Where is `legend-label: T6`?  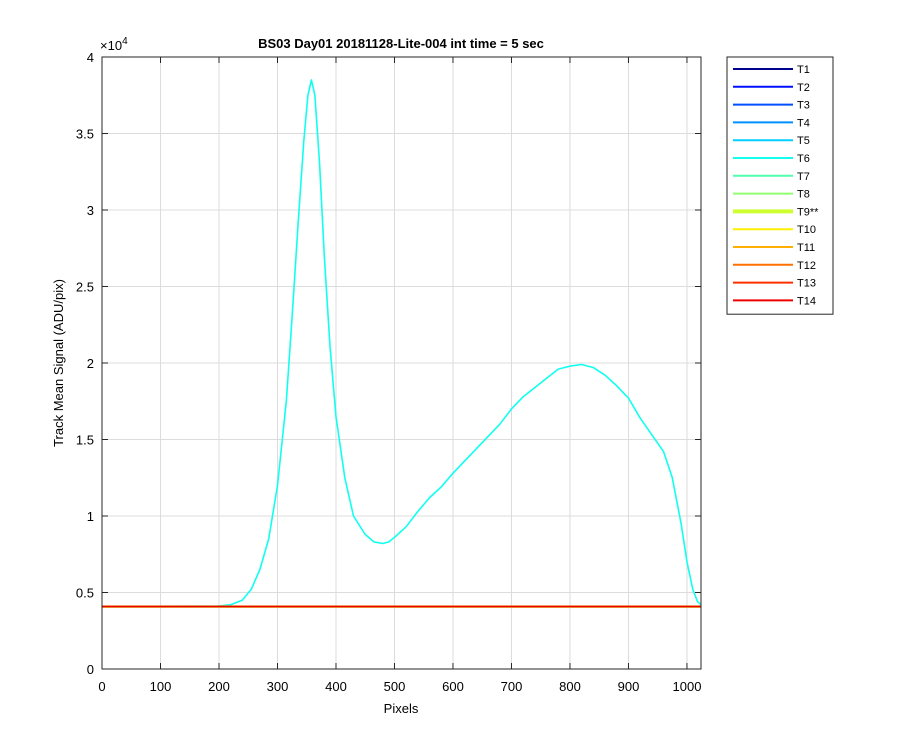 legend-label: T6 is located at coordinates (803, 159).